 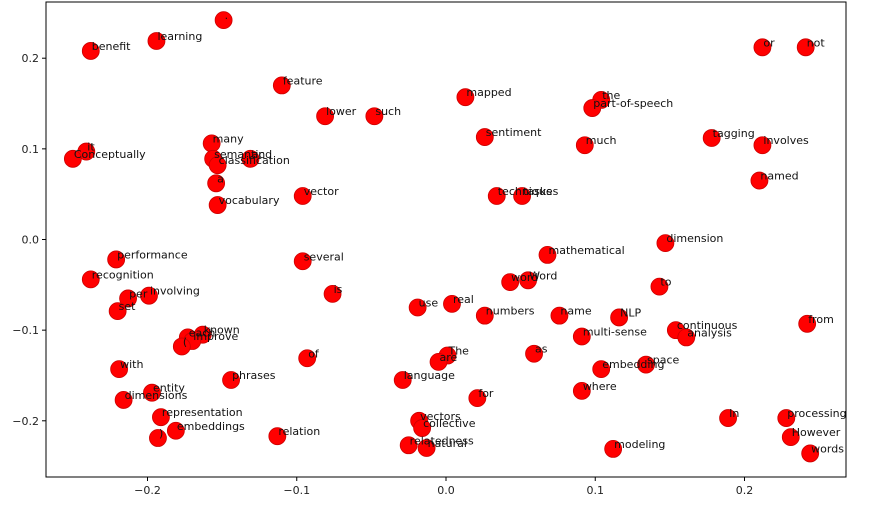 What do you see at coordinates (816, 413) in the screenshot?
I see `point-label: processing` at bounding box center [816, 413].